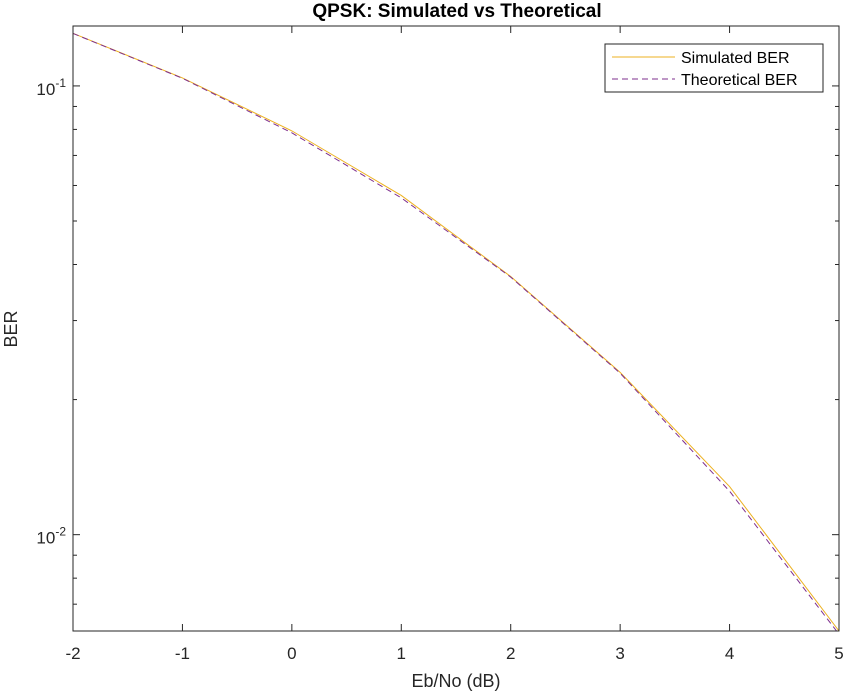  I want to click on y-tick-label: 10⁻¹, so click(51, 87).